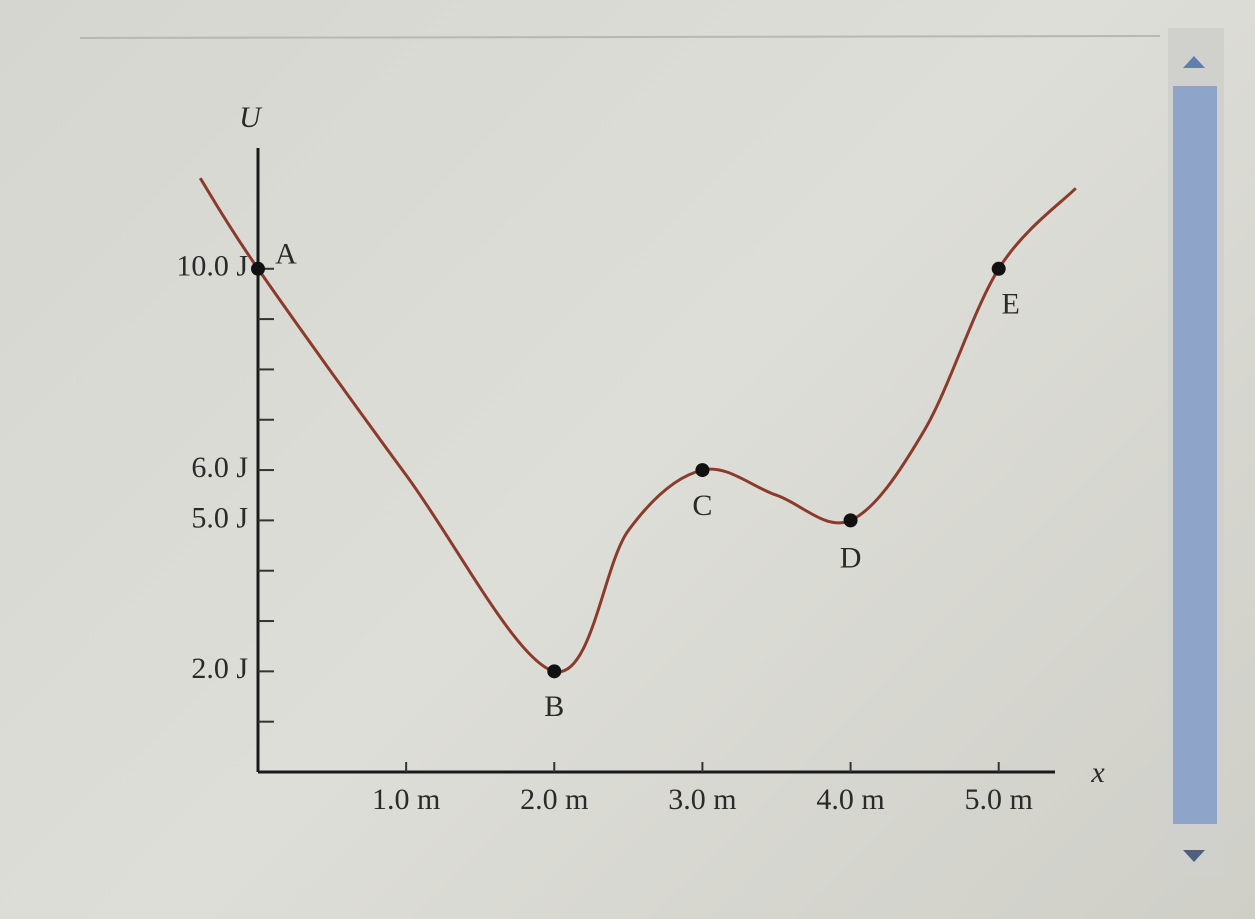 The width and height of the screenshot is (1255, 919). I want to click on y-tick-label: 10.0 J, so click(212, 266).